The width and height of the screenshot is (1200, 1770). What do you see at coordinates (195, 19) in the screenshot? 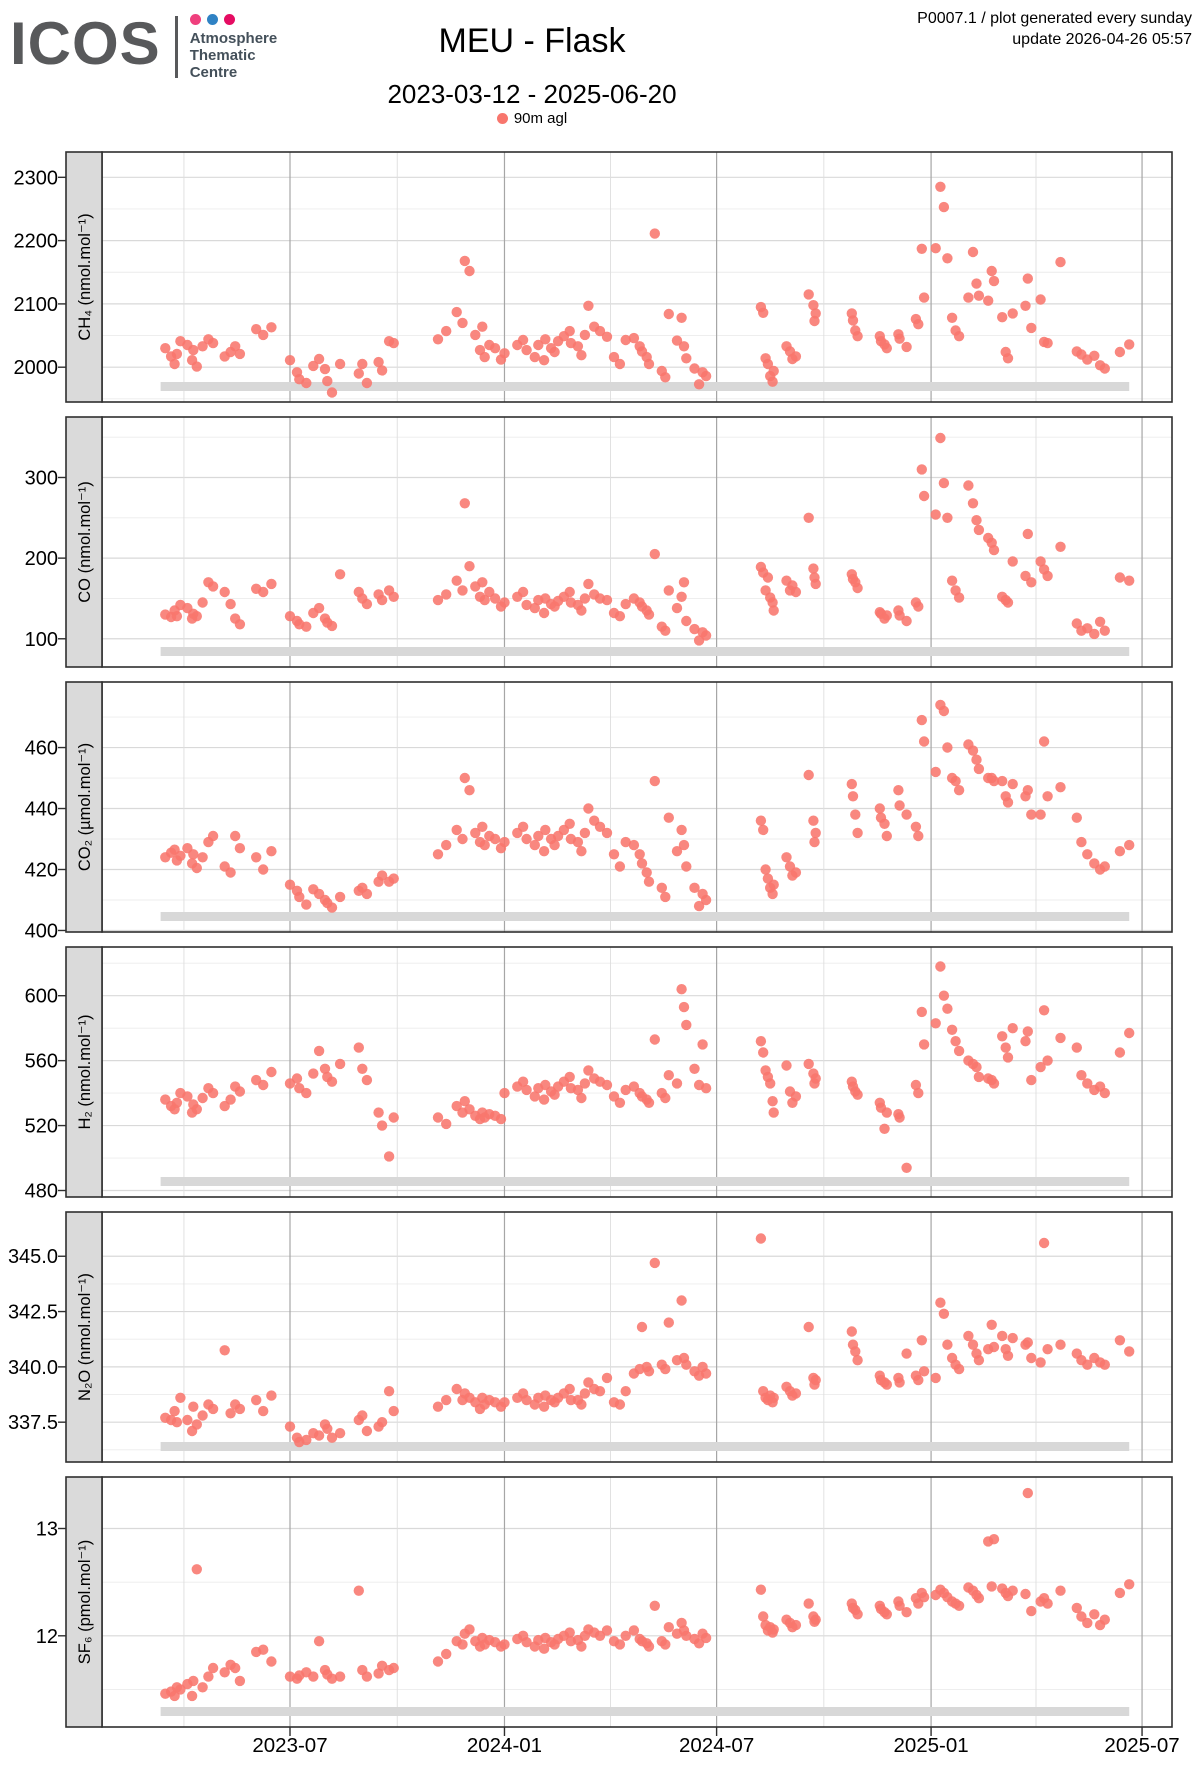
I see `logo-dot-pink-icon` at bounding box center [195, 19].